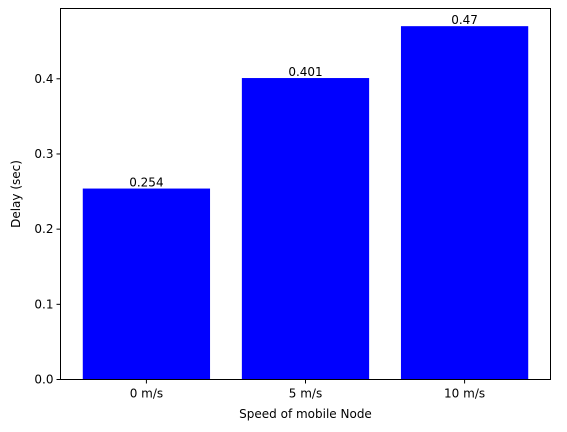 This screenshot has width=567, height=432. What do you see at coordinates (146, 183) in the screenshot?
I see `data-label-0: 0.254` at bounding box center [146, 183].